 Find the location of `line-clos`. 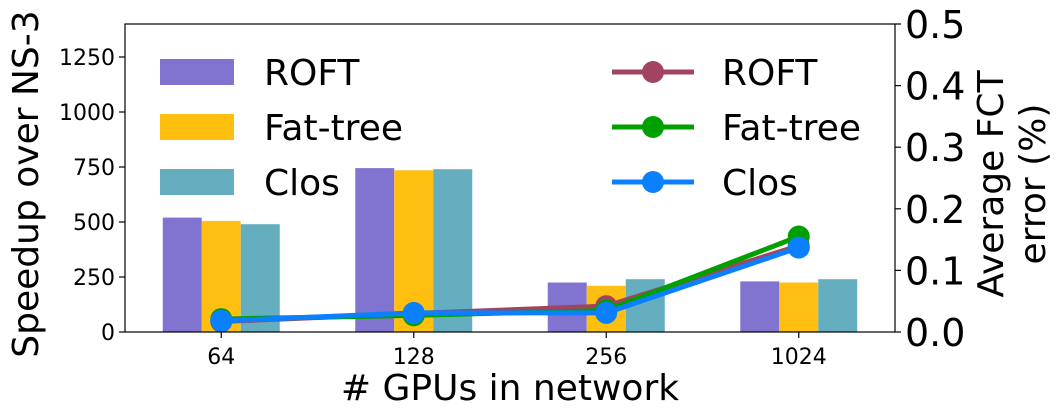

line-clos is located at coordinates (510, 284).